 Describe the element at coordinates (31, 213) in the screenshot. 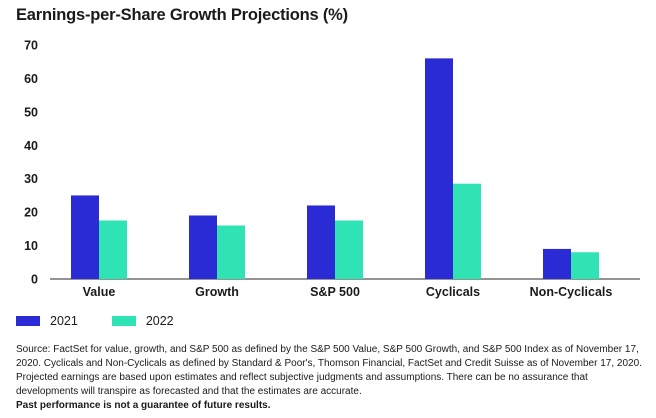

I see `y-tick-label: 20` at that location.